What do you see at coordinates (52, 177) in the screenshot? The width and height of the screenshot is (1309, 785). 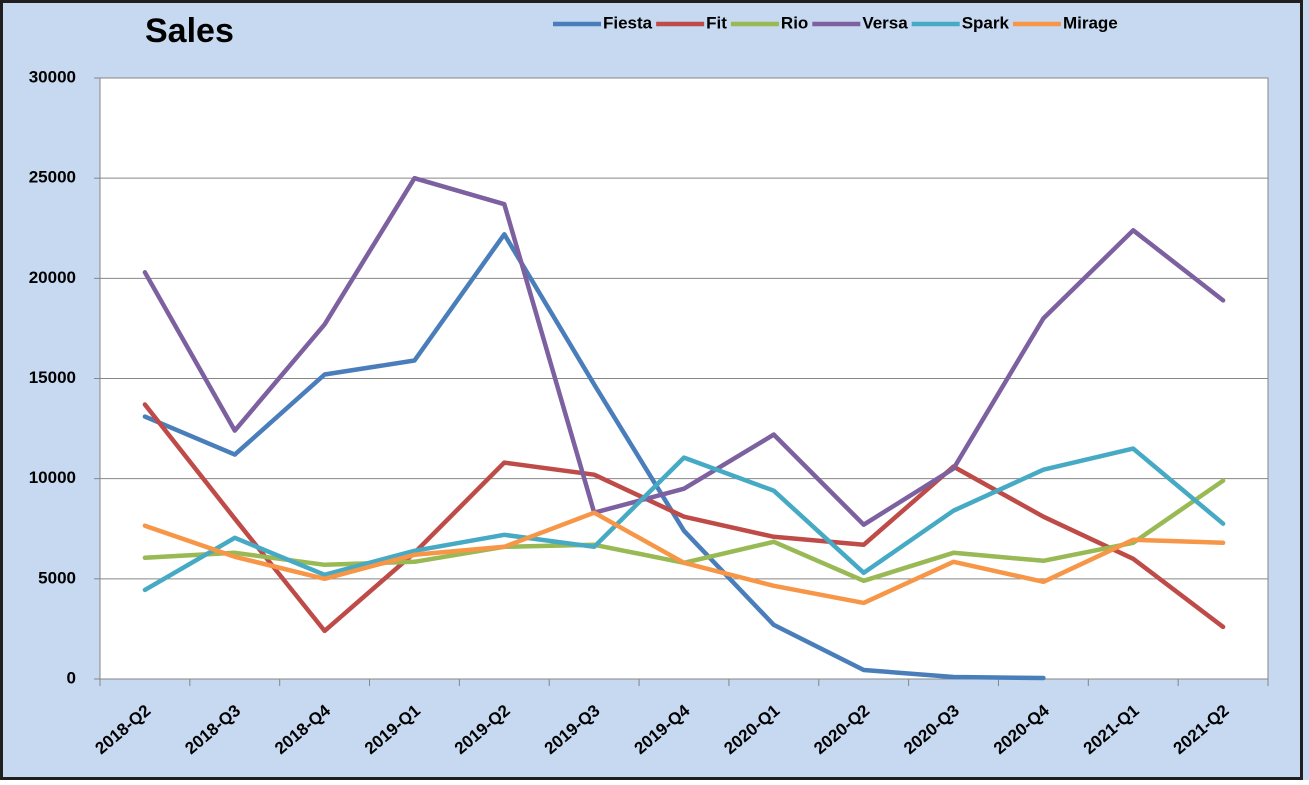 I see `y-tick-label: 25000` at bounding box center [52, 177].